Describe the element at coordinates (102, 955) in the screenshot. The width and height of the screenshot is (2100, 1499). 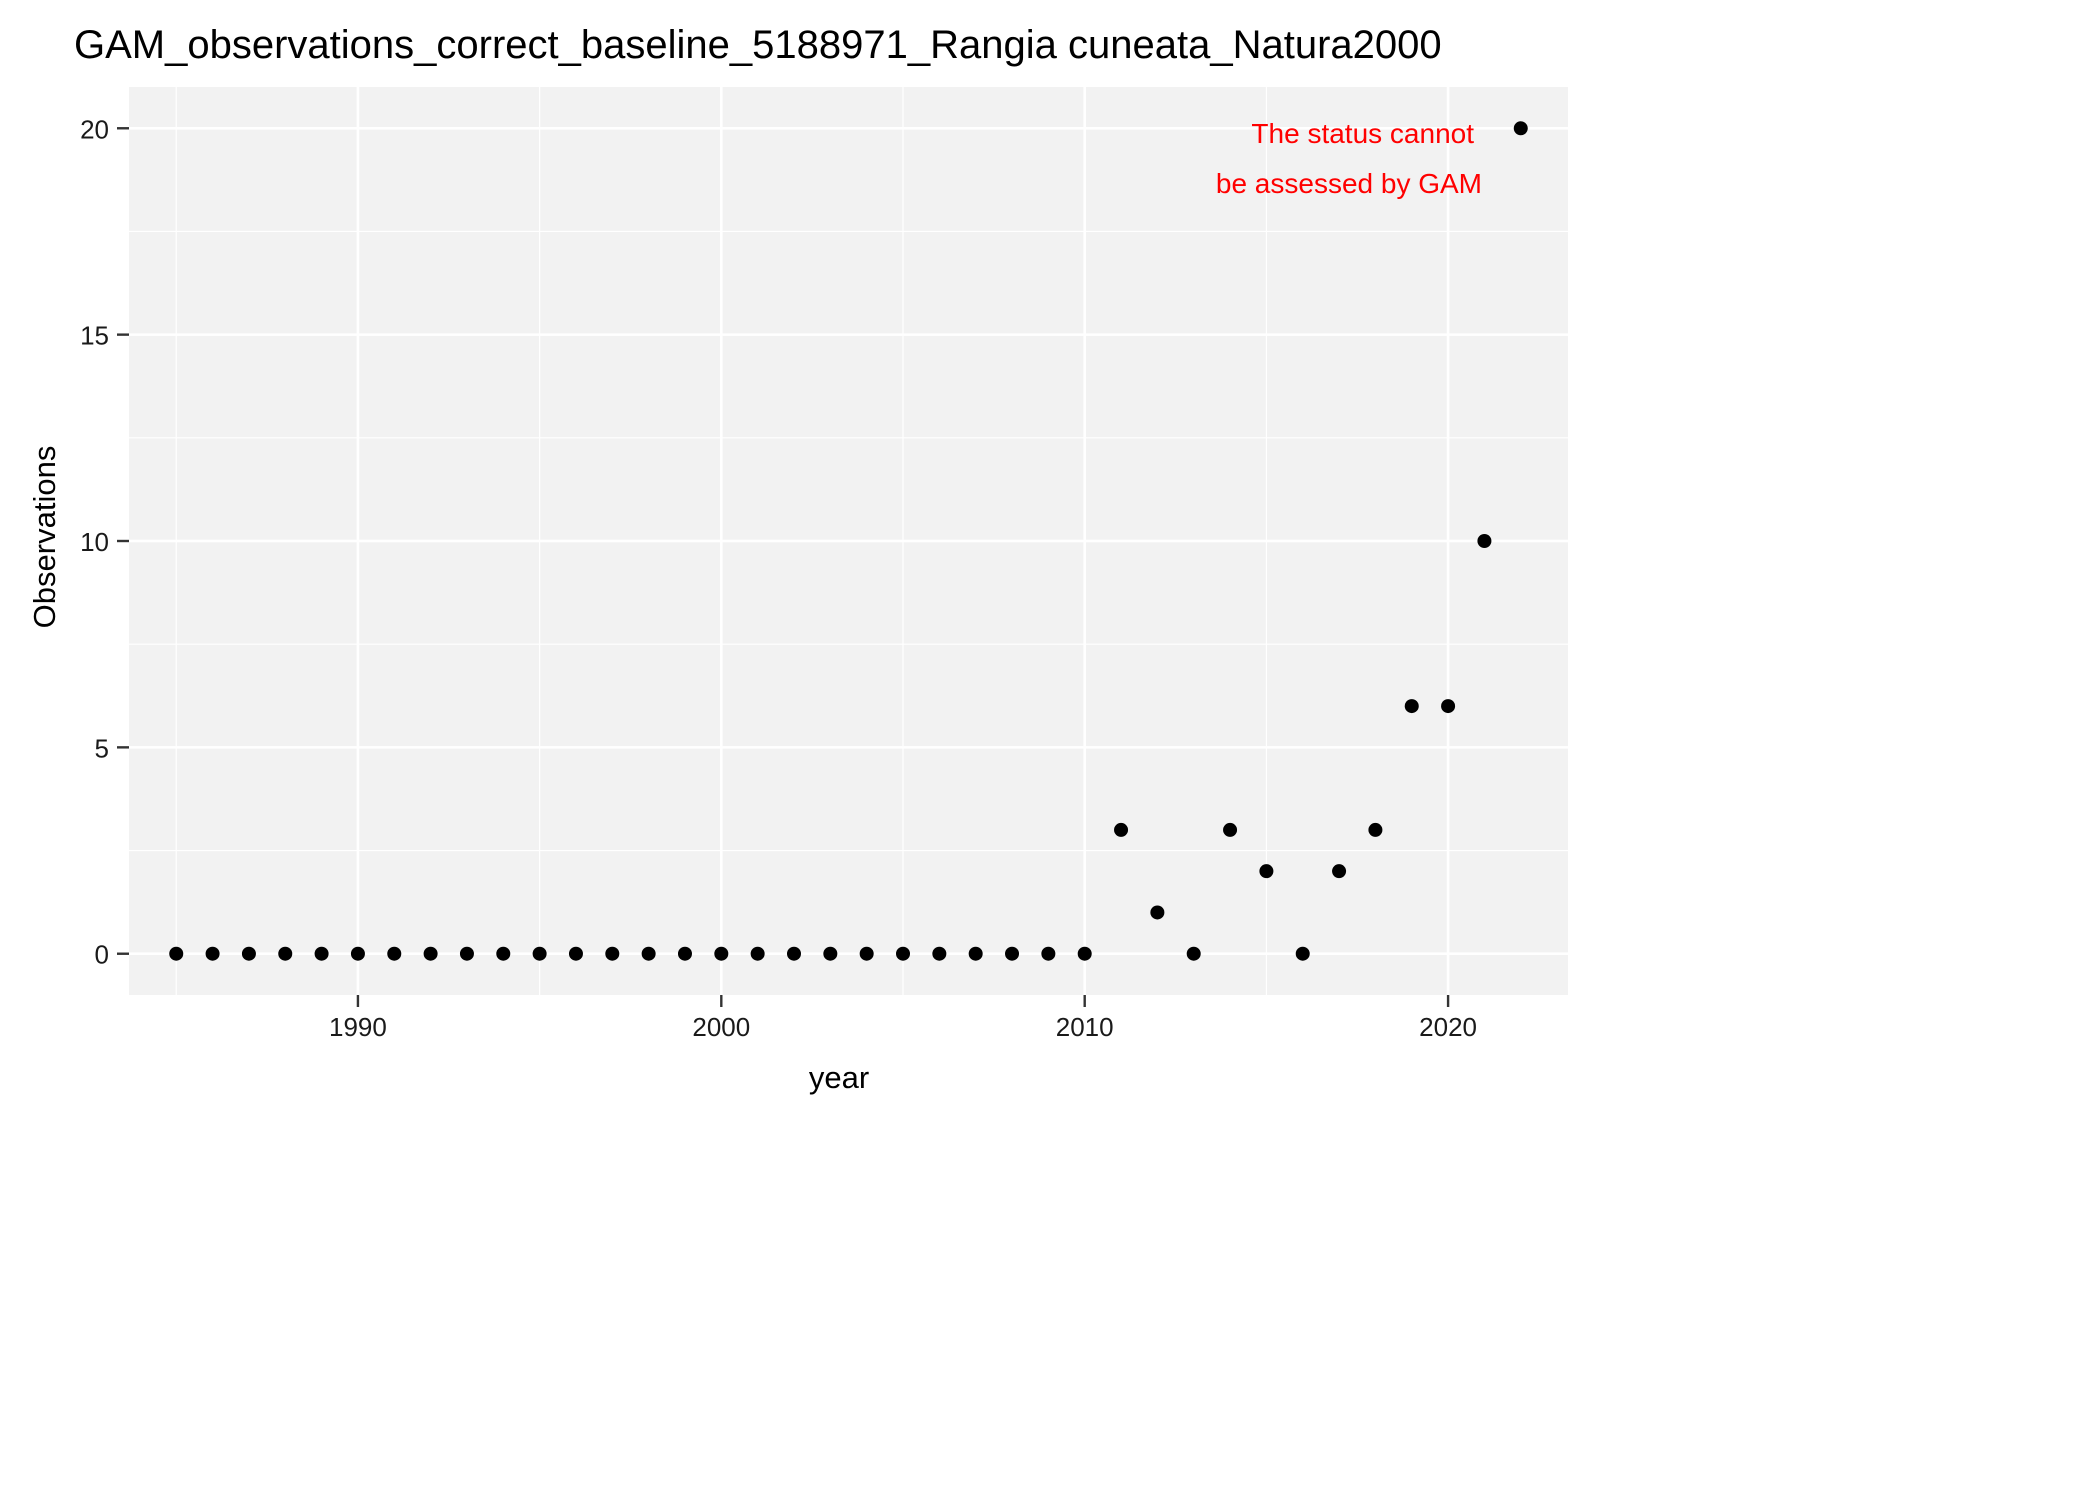
I see `y-tick-label: 0` at that location.